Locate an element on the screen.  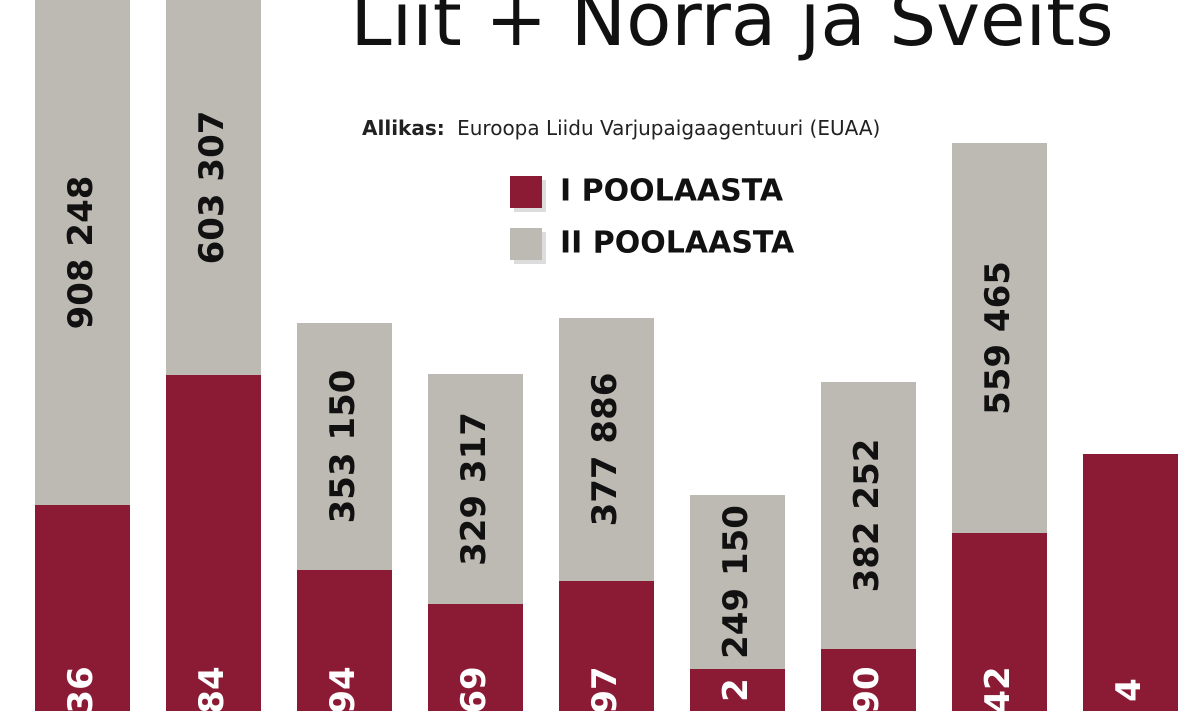
bar-label-first-half: 90 is located at coordinates (867, 688).